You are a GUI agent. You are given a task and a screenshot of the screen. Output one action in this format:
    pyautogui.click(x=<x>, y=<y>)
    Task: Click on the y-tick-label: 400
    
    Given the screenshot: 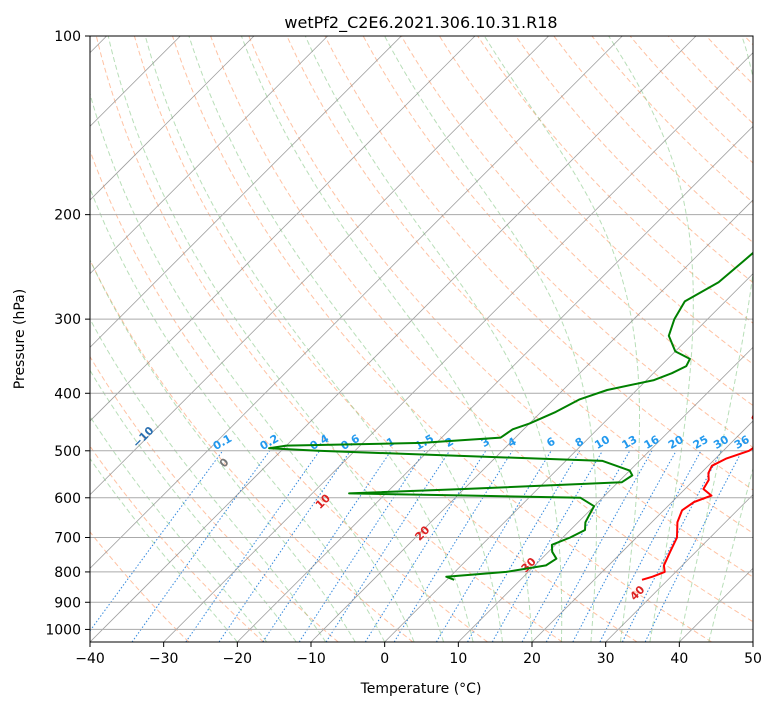 What is the action you would take?
    pyautogui.click(x=67, y=394)
    